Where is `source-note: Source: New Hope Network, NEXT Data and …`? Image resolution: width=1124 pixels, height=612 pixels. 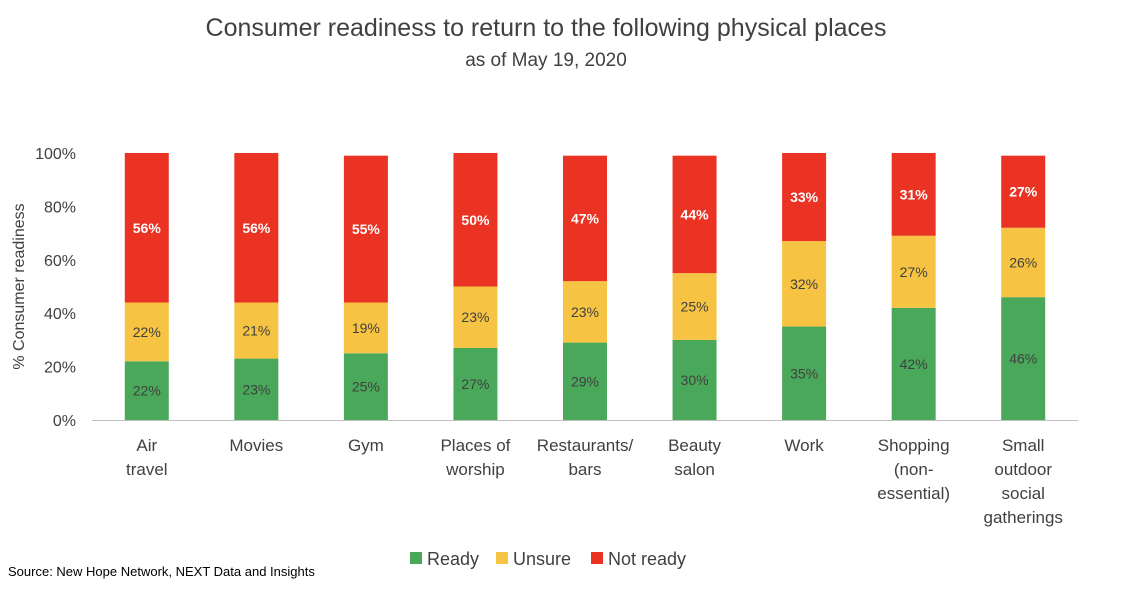 source-note: Source: New Hope Network, NEXT Data and … is located at coordinates (161, 571).